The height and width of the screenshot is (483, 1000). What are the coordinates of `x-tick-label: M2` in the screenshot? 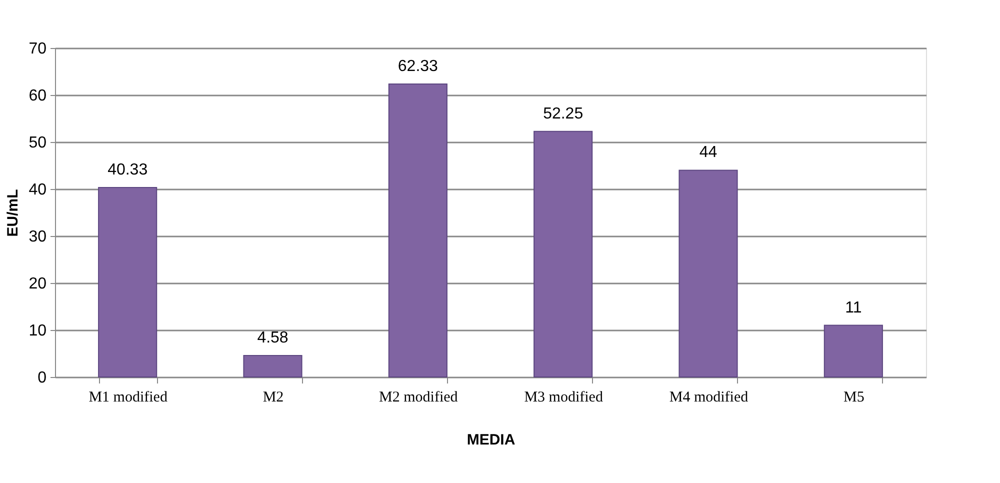 It's located at (273, 398).